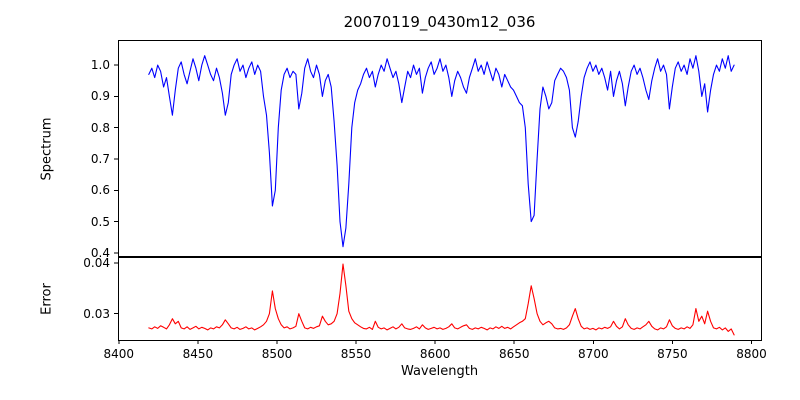  I want to click on x-tick-label: 8650, so click(514, 354).